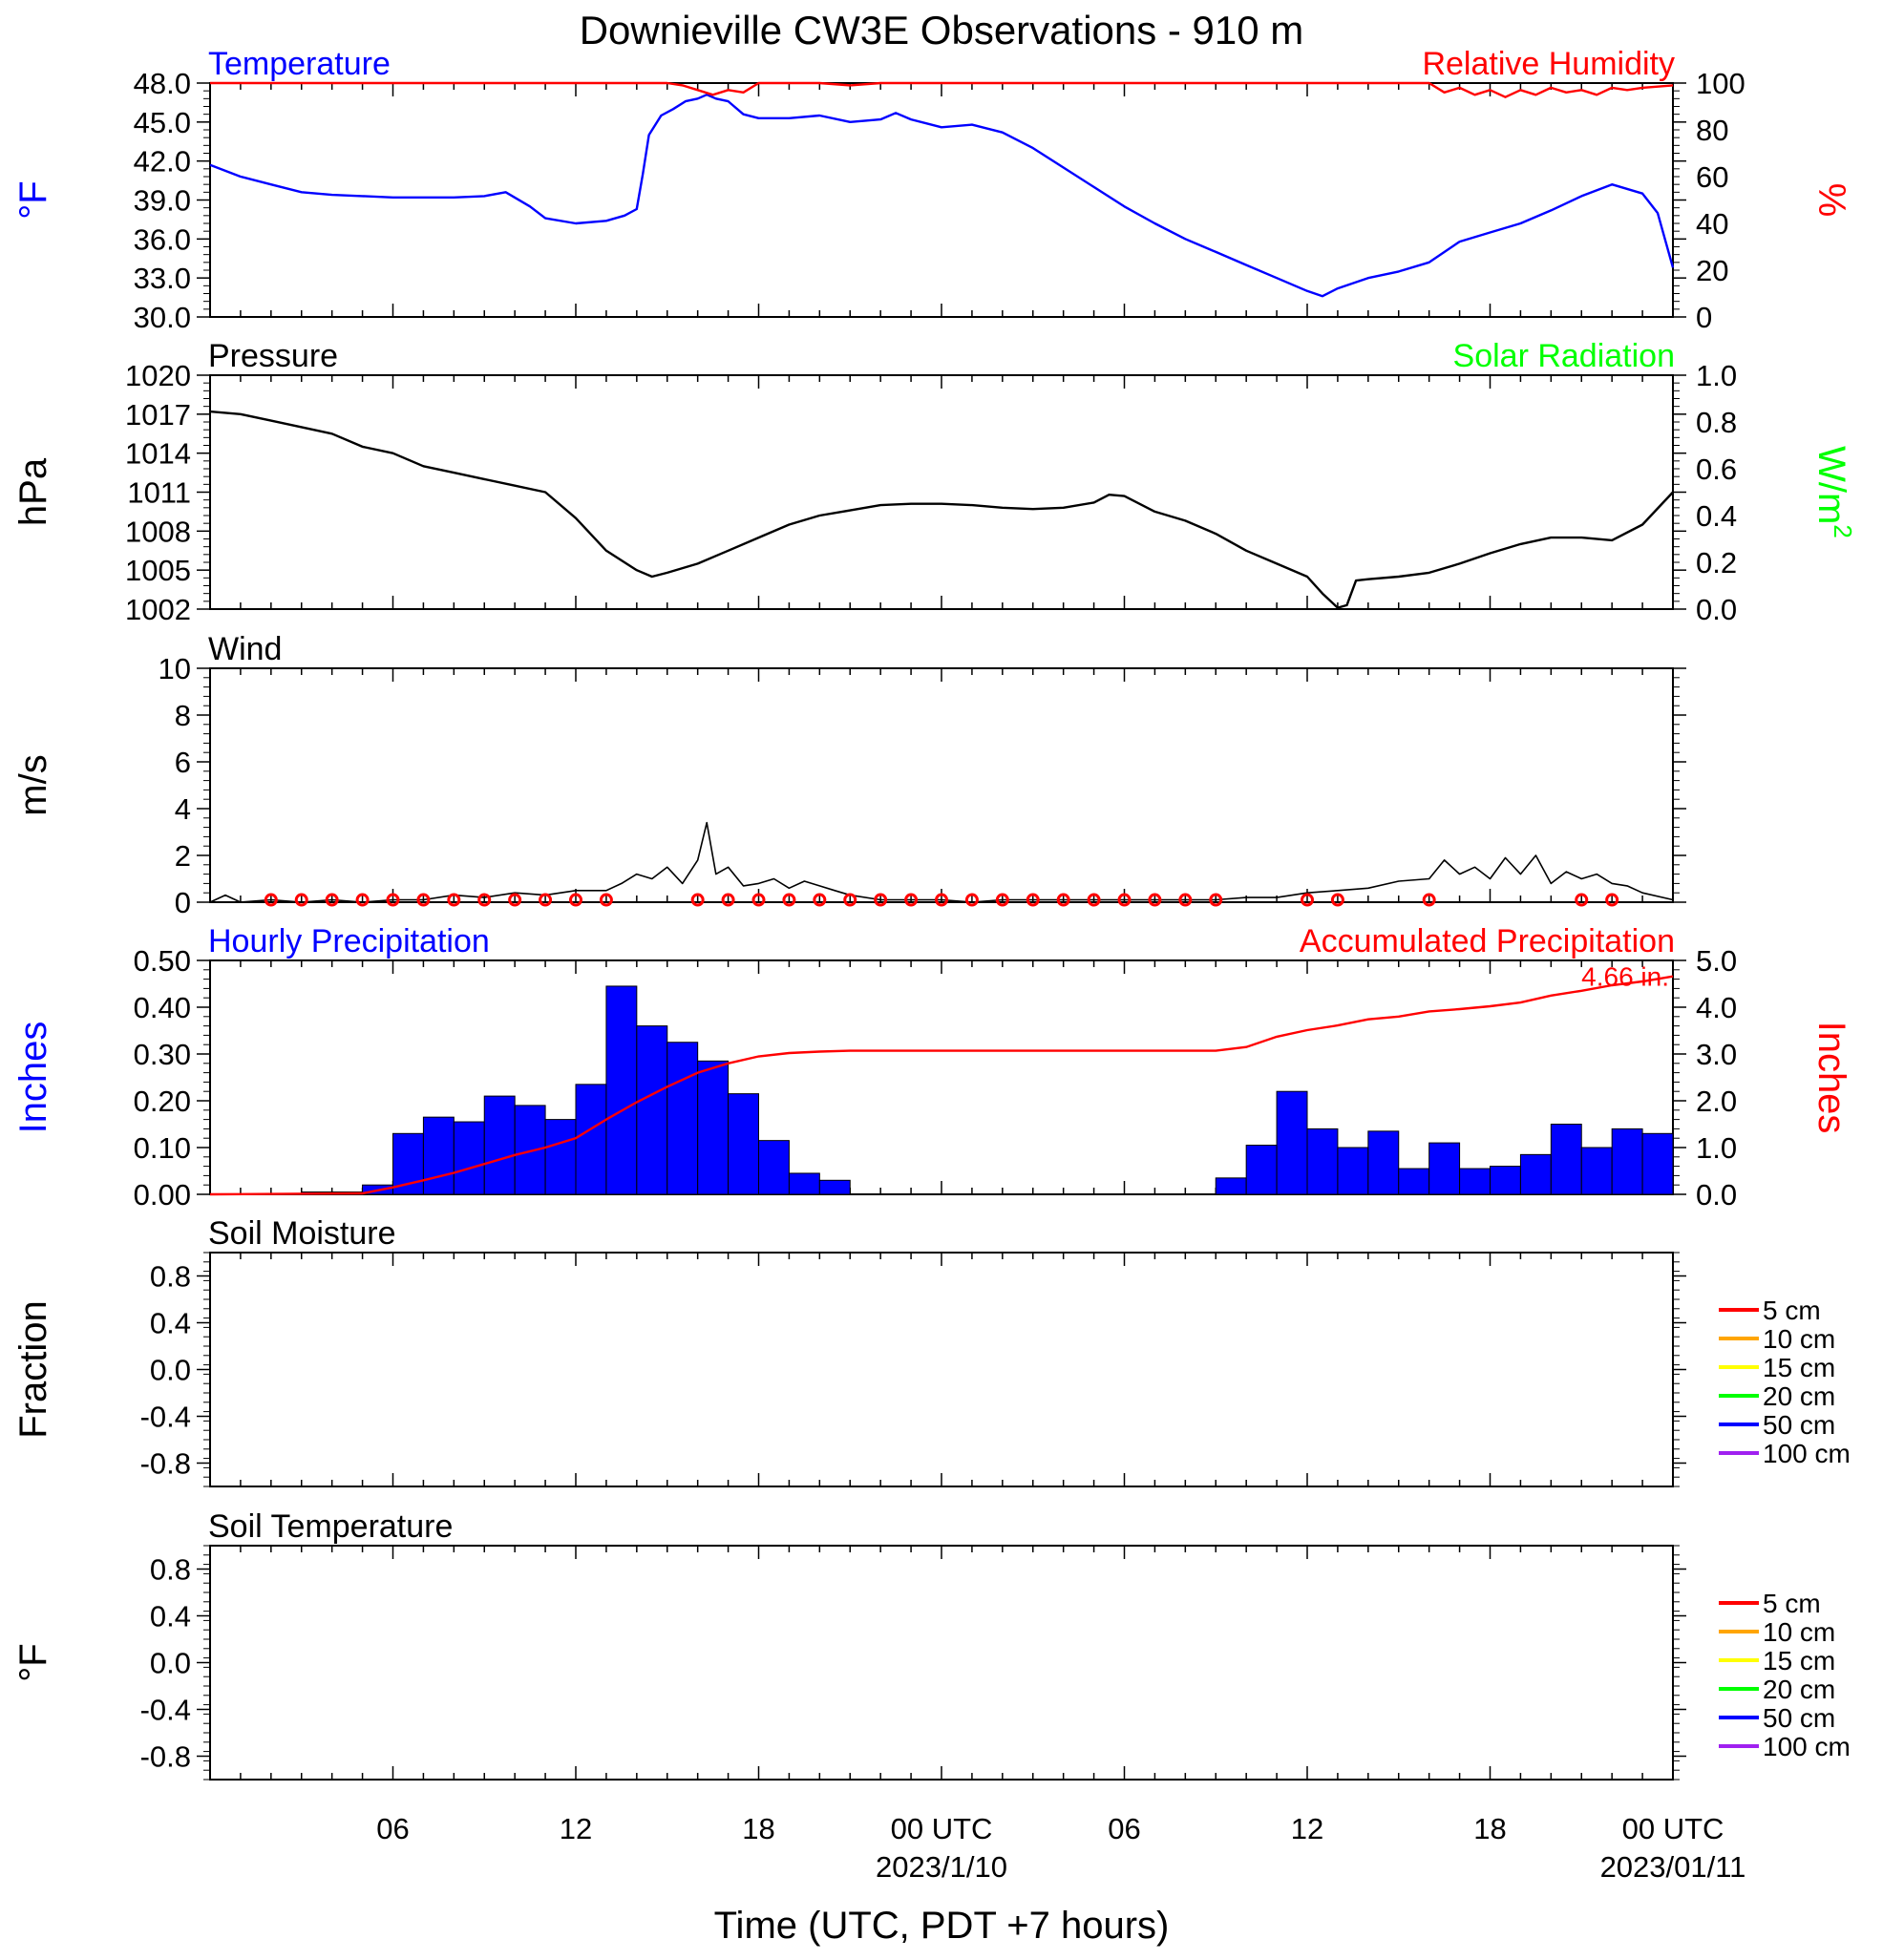 The height and width of the screenshot is (1960, 1883). Describe the element at coordinates (941, 1867) in the screenshot. I see `date-label: 2023/1/10` at that location.